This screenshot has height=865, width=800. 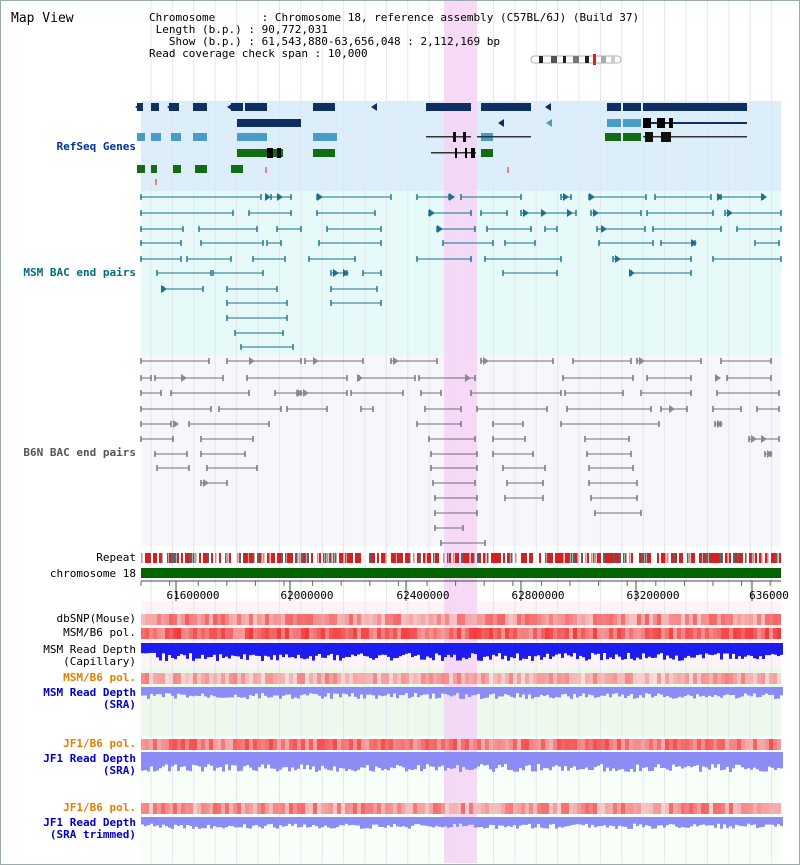 What do you see at coordinates (119, 704) in the screenshot?
I see `msm-depth-sra-line2: (SRA)` at bounding box center [119, 704].